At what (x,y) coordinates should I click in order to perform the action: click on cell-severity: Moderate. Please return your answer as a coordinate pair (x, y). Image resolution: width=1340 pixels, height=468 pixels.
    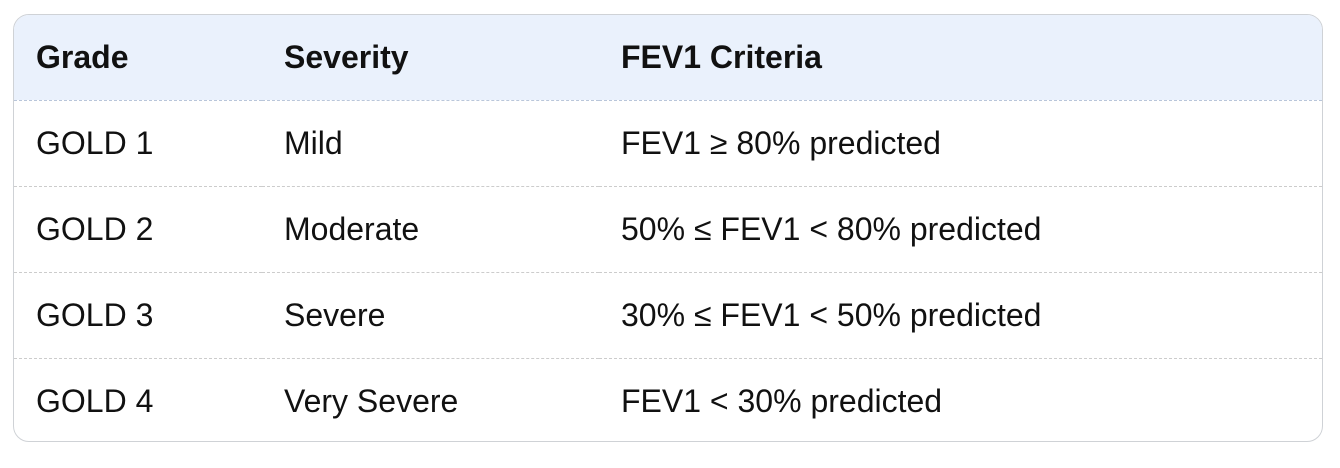
    Looking at the image, I should click on (430, 229).